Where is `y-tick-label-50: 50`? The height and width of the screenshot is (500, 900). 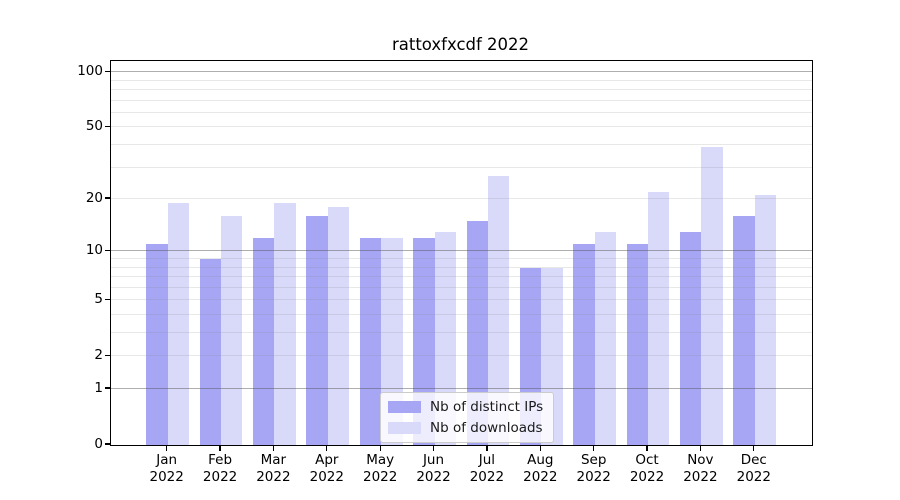 y-tick-label-50: 50 is located at coordinates (94, 126).